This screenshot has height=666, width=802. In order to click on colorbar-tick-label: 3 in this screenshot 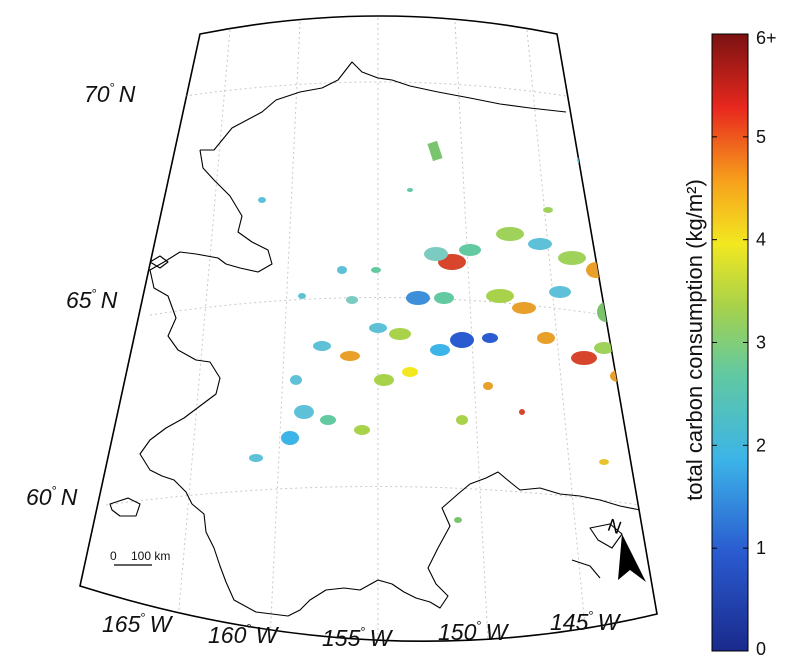, I will do `click(761, 343)`.